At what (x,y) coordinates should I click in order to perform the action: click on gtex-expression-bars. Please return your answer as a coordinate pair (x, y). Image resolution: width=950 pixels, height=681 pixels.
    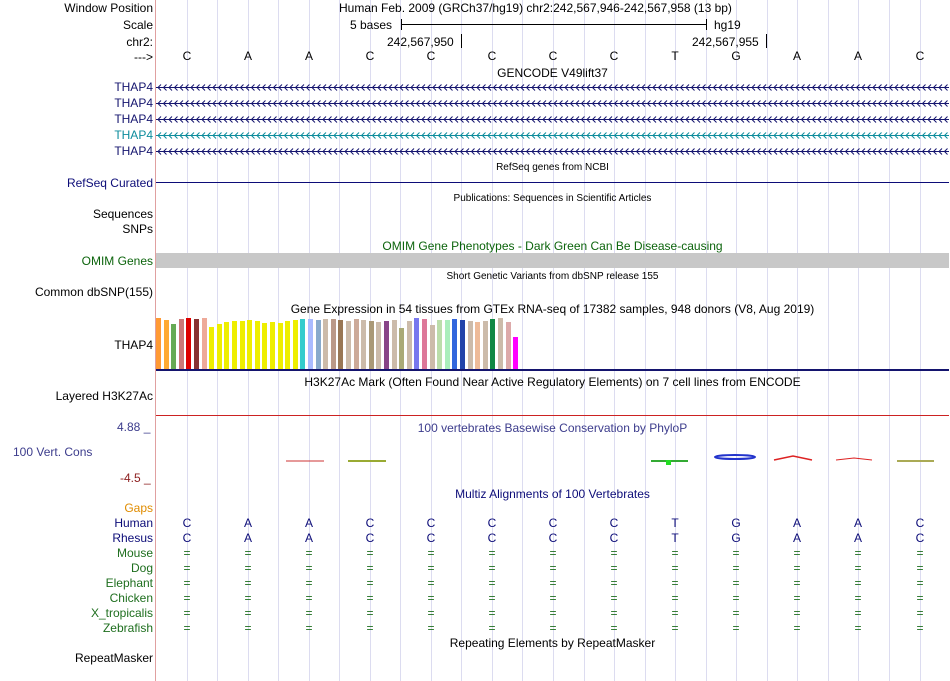
    Looking at the image, I should click on (356, 343).